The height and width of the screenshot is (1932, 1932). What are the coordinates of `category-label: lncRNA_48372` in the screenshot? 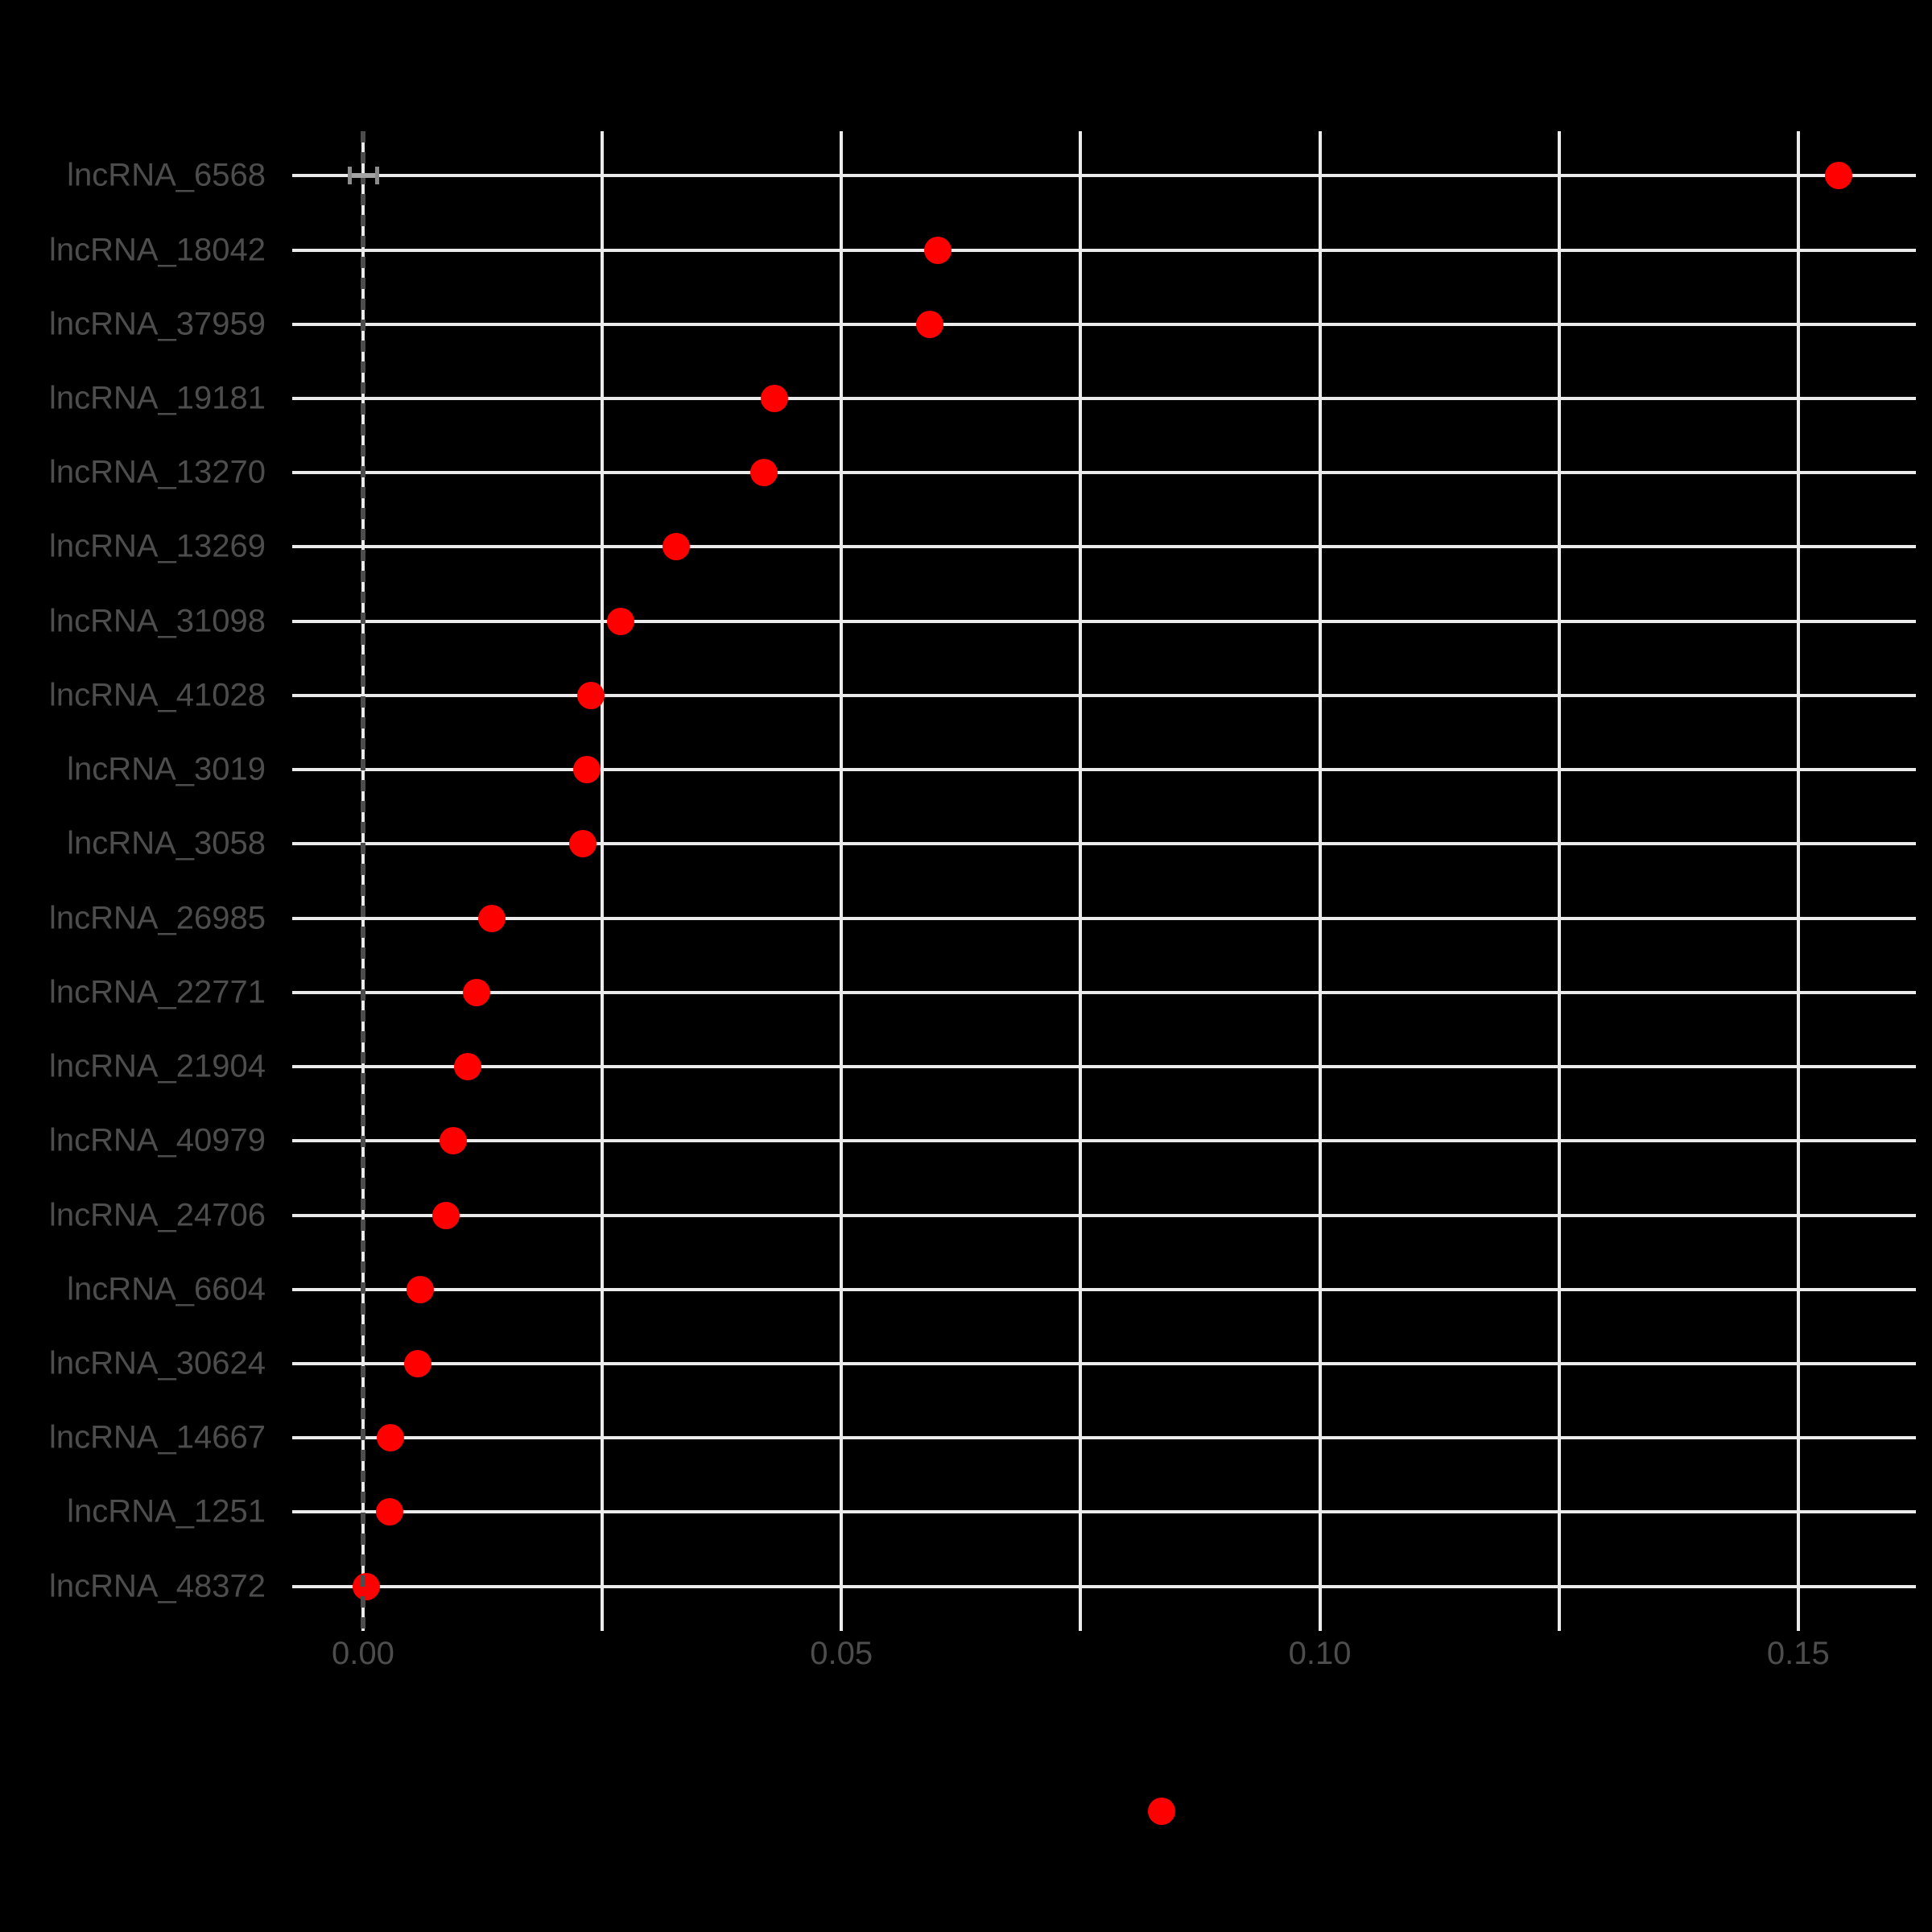 It's located at (157, 1586).